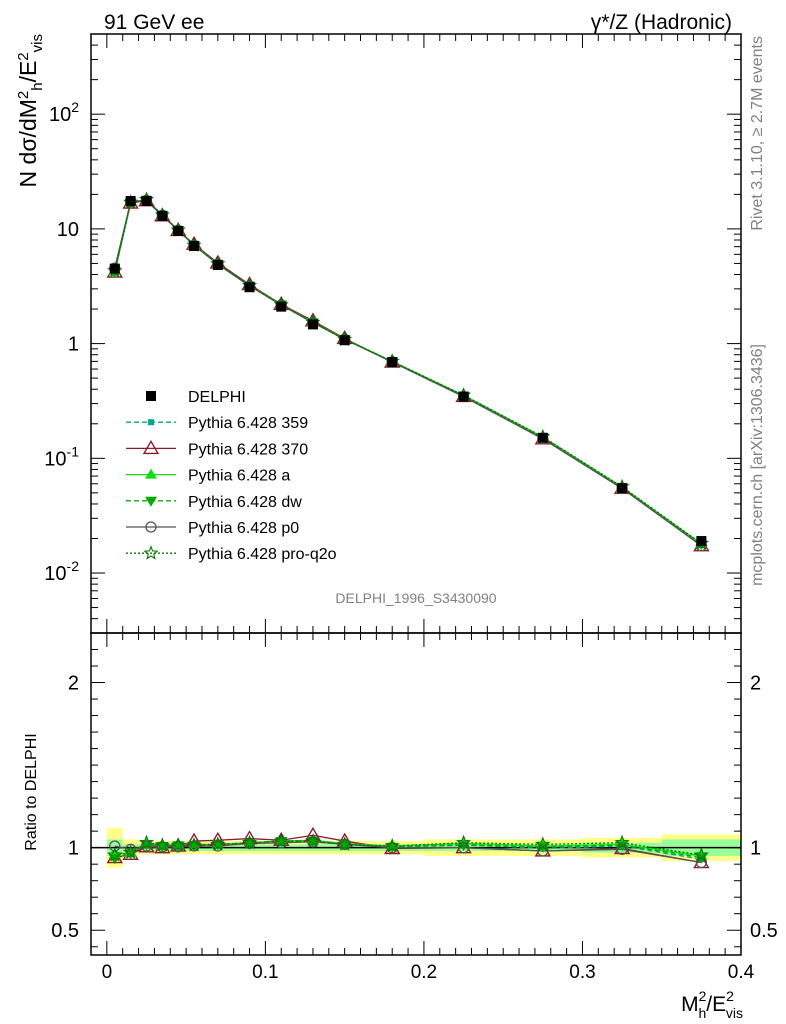 The image size is (786, 1024). What do you see at coordinates (424, 972) in the screenshot?
I see `x-tick-label: 0.2` at bounding box center [424, 972].